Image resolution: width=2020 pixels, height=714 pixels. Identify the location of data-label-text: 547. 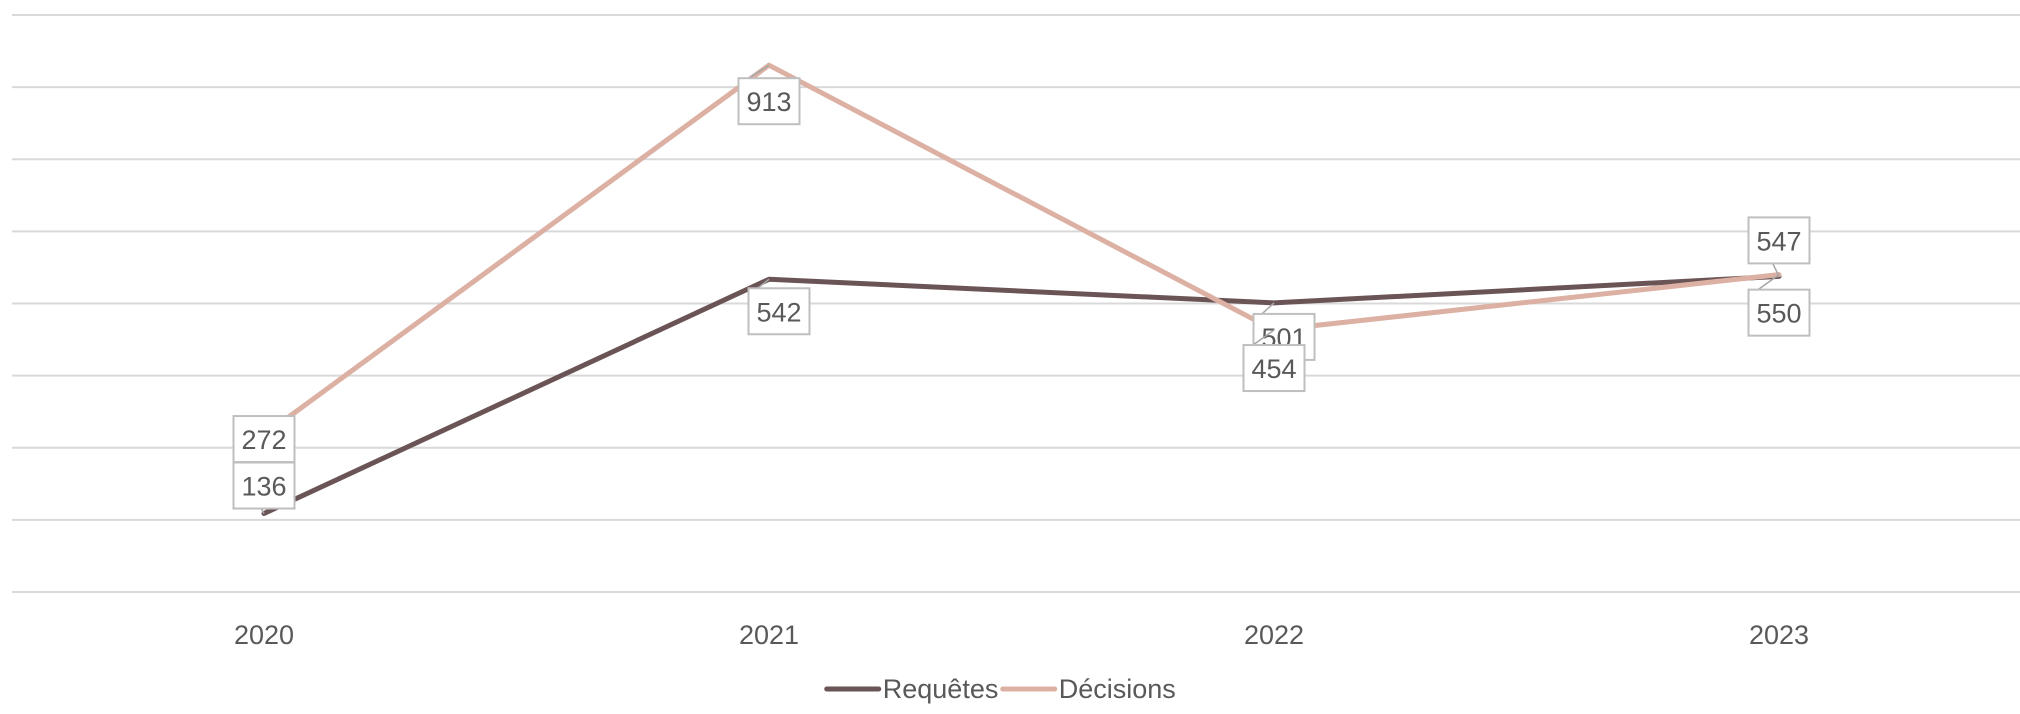
(1778, 241).